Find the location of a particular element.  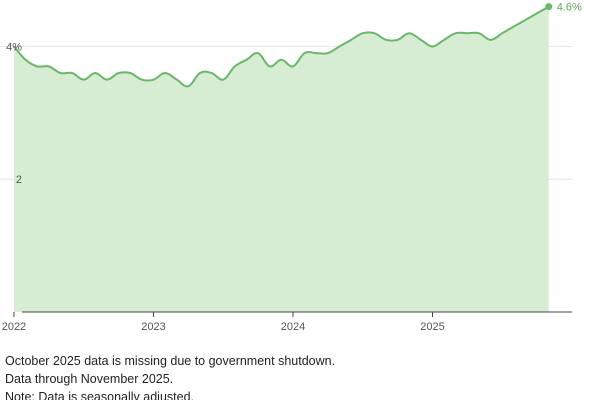

y-axis-ticks: 4% 2 is located at coordinates (14, 113).